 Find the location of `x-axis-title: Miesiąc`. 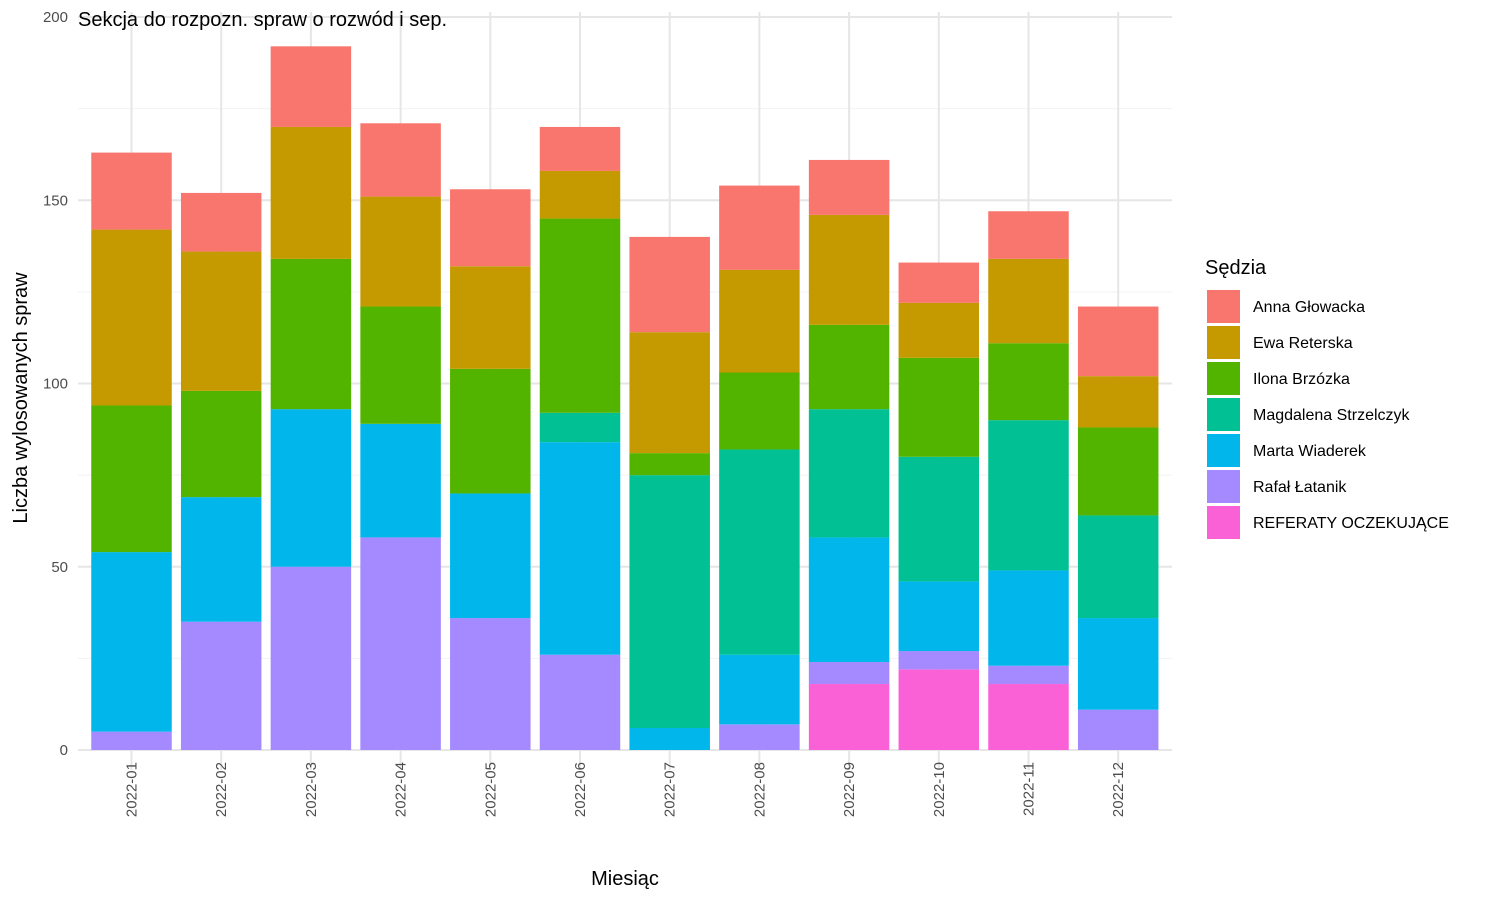

x-axis-title: Miesiąc is located at coordinates (625, 879).